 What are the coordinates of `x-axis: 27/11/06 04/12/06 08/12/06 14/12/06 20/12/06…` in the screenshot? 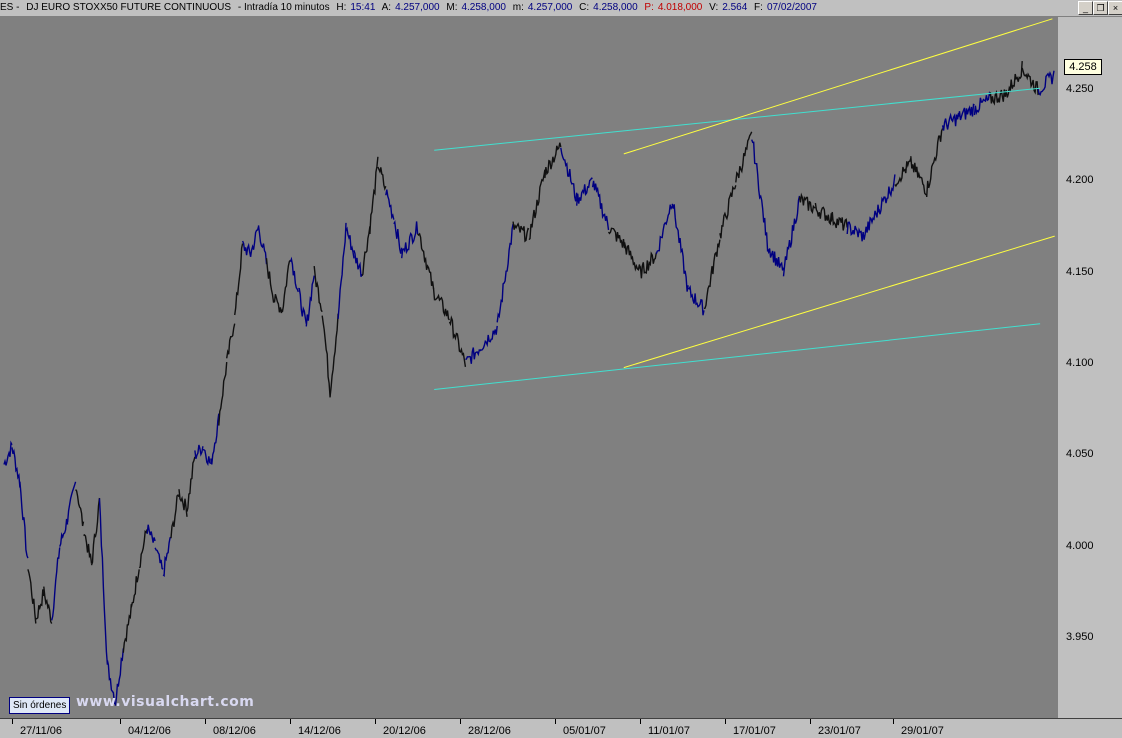 It's located at (561, 728).